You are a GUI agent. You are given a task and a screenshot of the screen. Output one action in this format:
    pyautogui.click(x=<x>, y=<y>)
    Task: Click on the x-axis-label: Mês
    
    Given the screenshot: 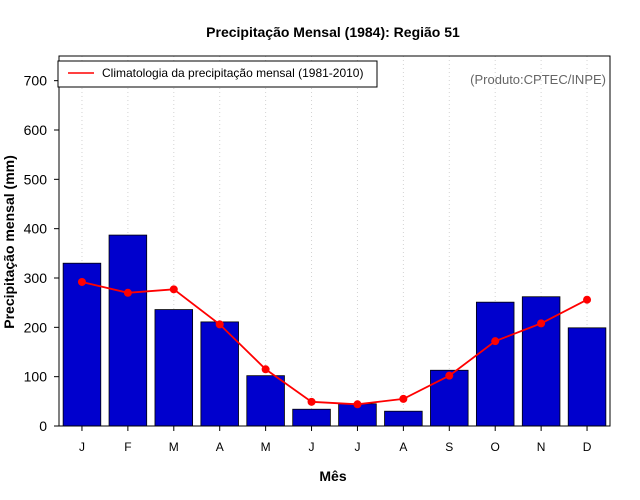 What is the action you would take?
    pyautogui.click(x=332, y=476)
    